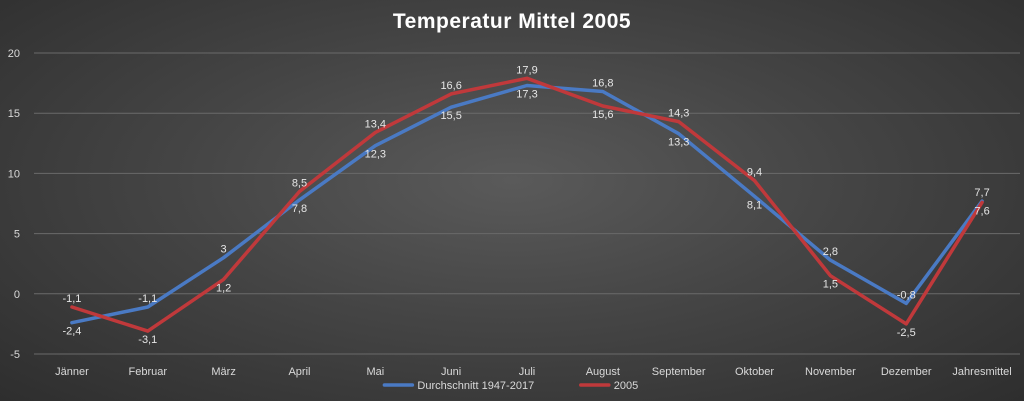 Image resolution: width=1024 pixels, height=401 pixels. Describe the element at coordinates (15, 355) in the screenshot. I see `y-tick-label: -5` at that location.